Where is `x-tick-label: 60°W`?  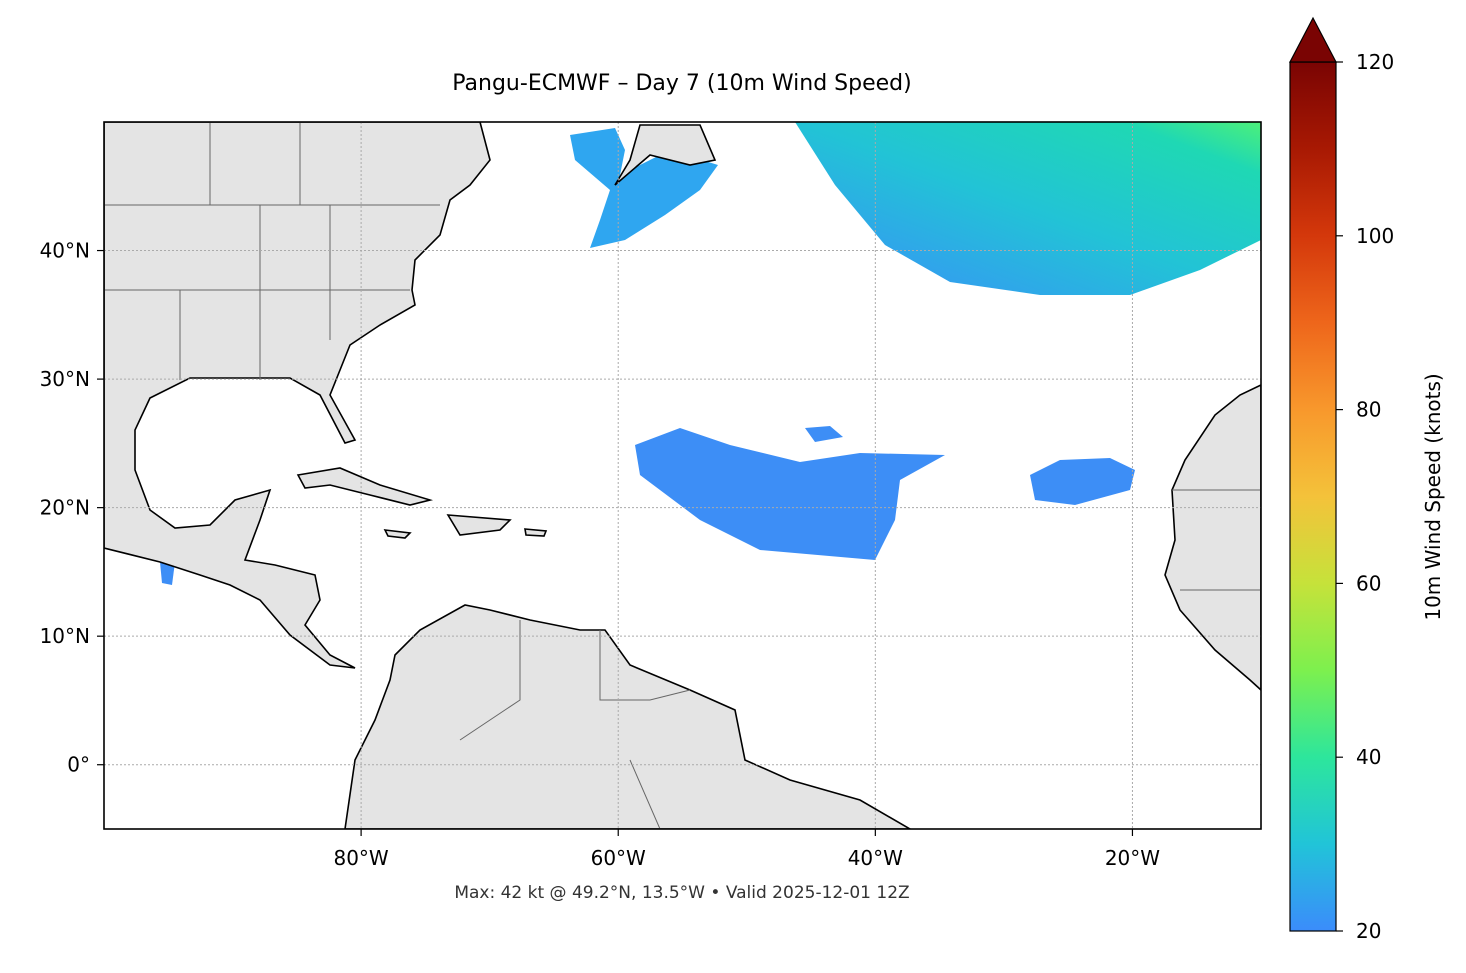 x-tick-label: 60°W is located at coordinates (618, 858).